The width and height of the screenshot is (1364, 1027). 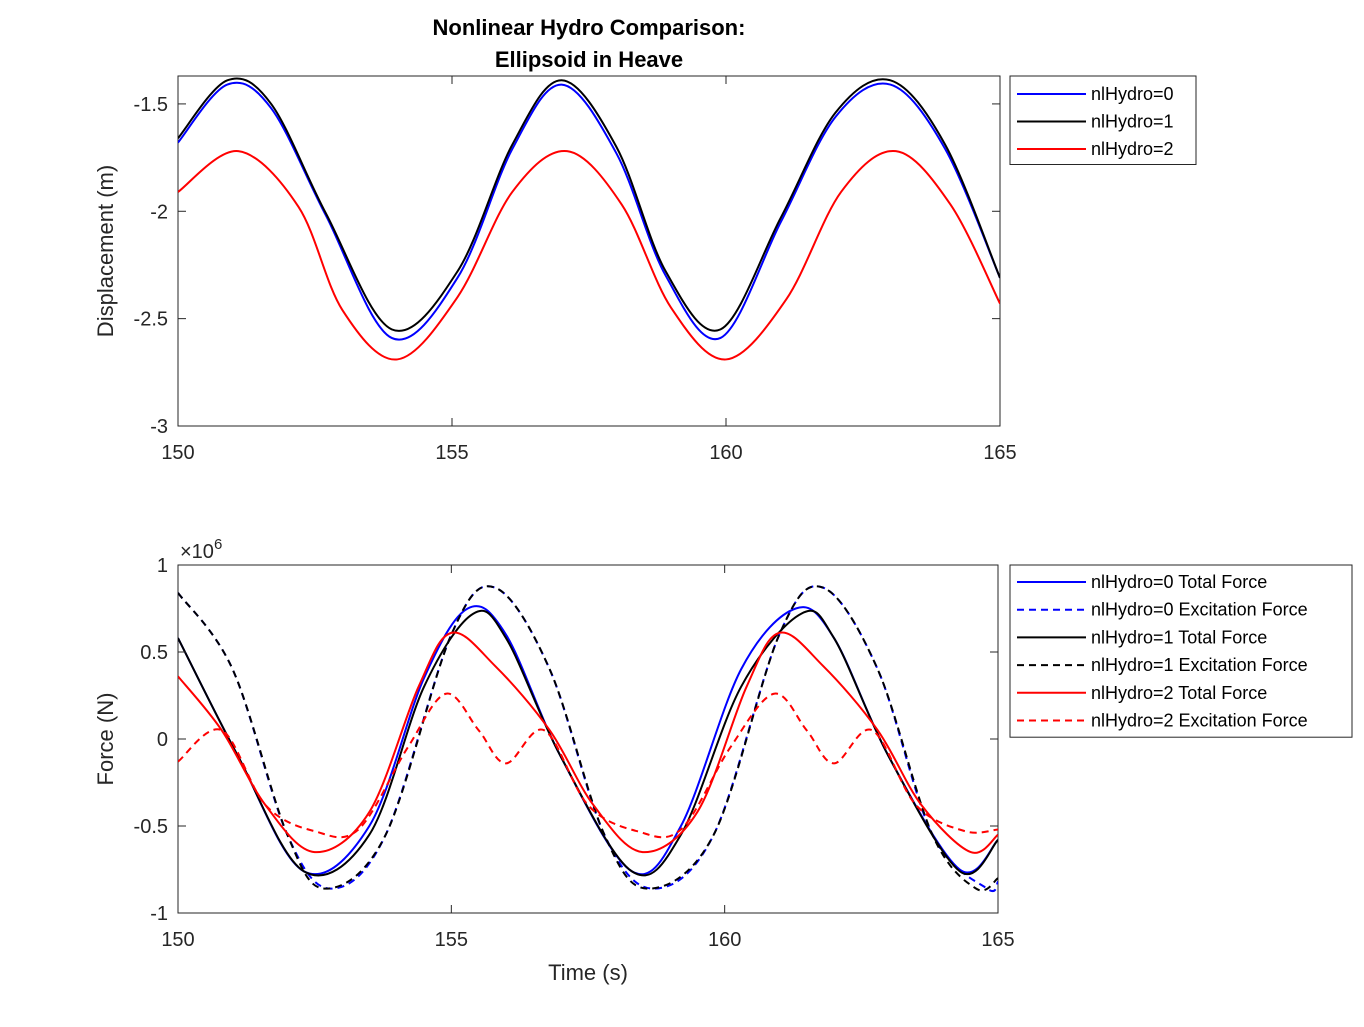 What do you see at coordinates (159, 212) in the screenshot?
I see `displacement-y-tick-label: -2` at bounding box center [159, 212].